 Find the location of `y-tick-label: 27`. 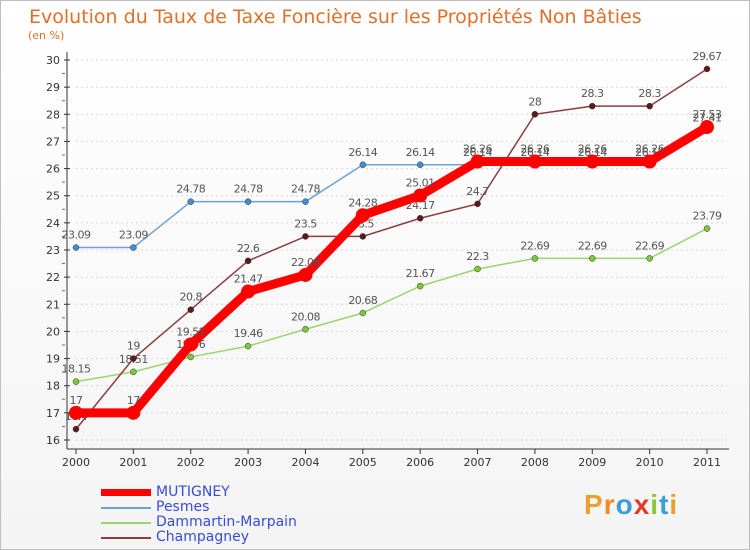

y-tick-label: 27 is located at coordinates (53, 141).